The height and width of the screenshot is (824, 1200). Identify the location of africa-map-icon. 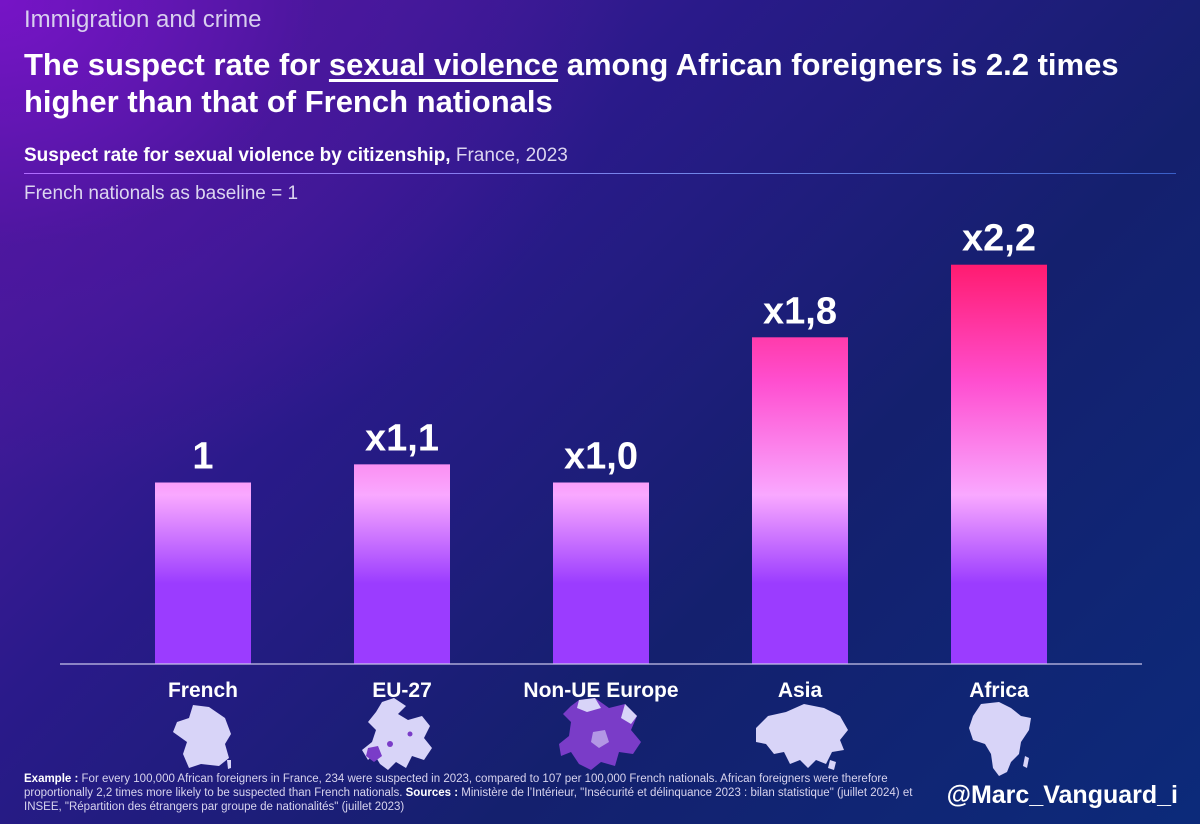
(1000, 739).